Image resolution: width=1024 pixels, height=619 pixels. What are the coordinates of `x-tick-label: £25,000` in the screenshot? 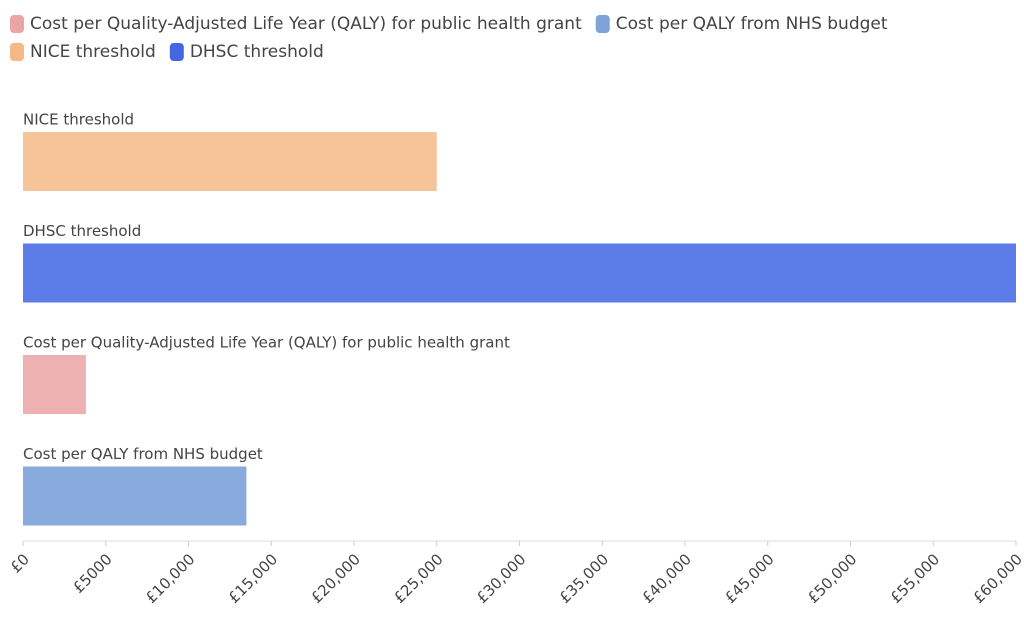 It's located at (418, 578).